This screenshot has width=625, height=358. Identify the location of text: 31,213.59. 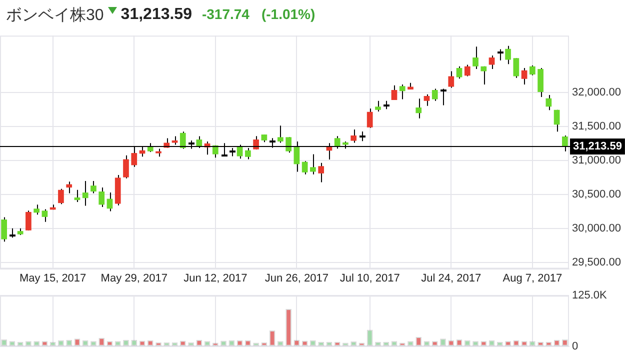
(156, 14).